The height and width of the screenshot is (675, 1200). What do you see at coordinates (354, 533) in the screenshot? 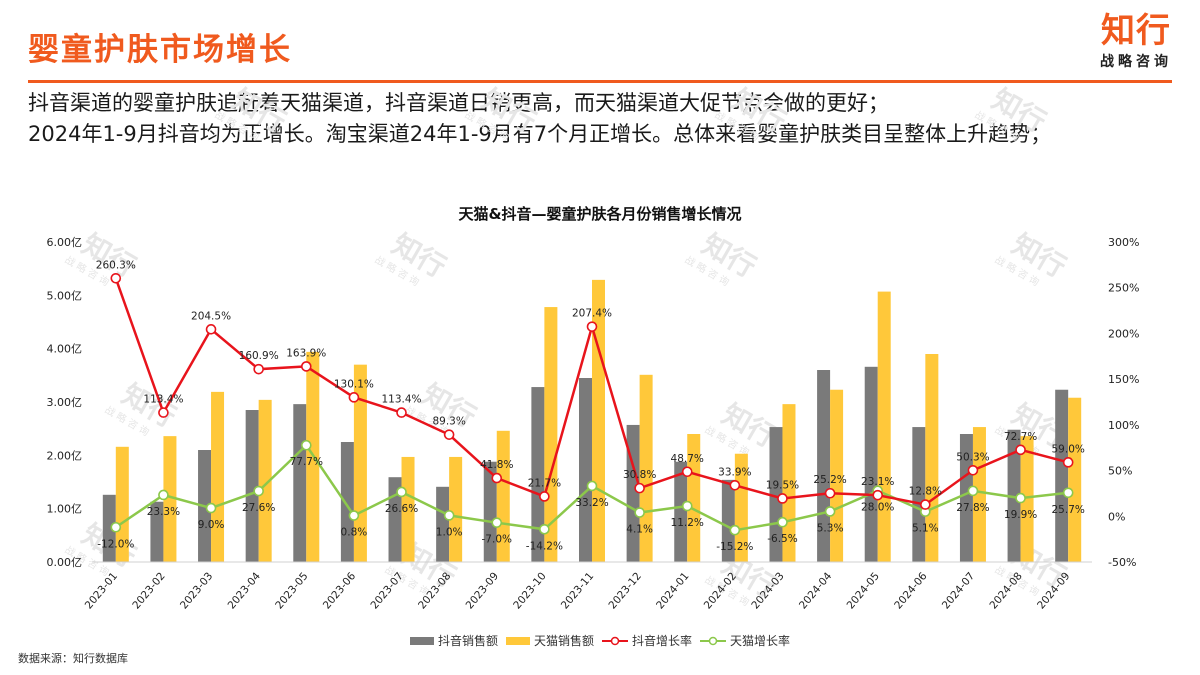
I see `tmall-growth-data-label: 0.8%` at bounding box center [354, 533].